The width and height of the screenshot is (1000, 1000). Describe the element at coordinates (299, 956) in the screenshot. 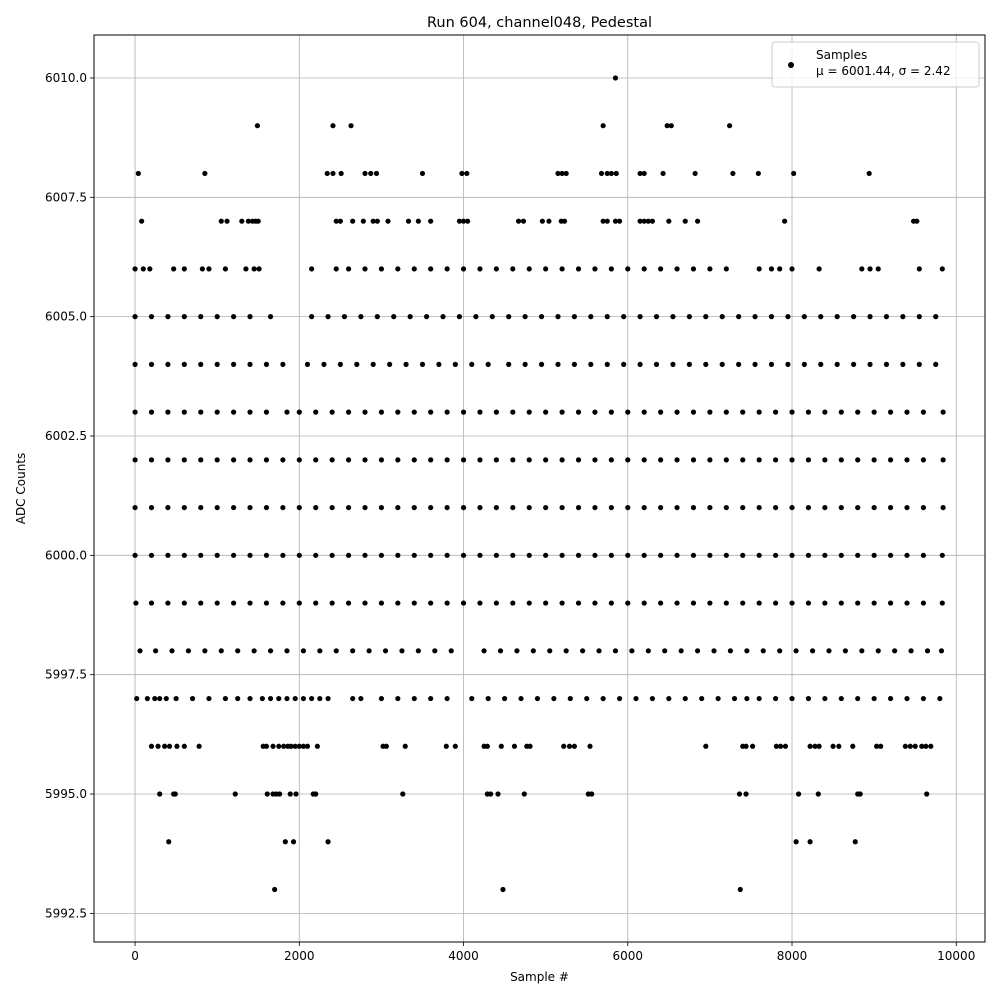

I see `x-tick-label: 2000` at that location.